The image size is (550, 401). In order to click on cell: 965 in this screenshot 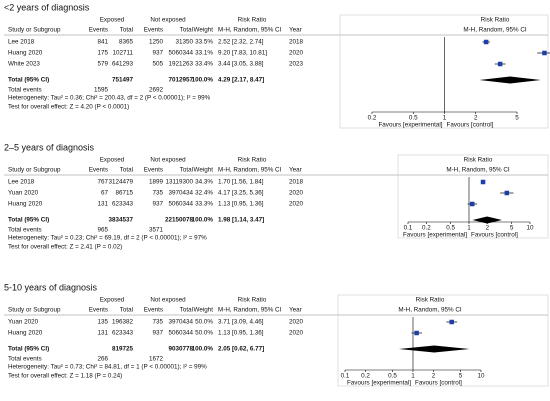, I will do `click(102, 230)`.